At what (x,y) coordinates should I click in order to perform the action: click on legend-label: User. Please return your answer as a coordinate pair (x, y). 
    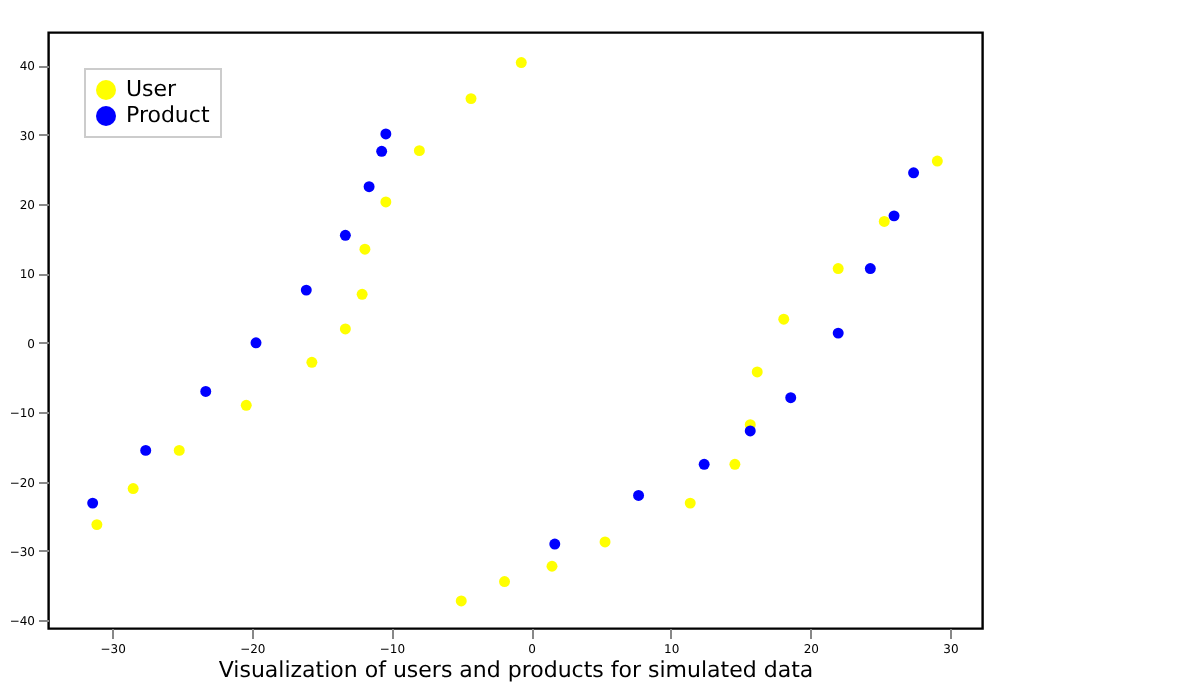
    Looking at the image, I should click on (152, 89).